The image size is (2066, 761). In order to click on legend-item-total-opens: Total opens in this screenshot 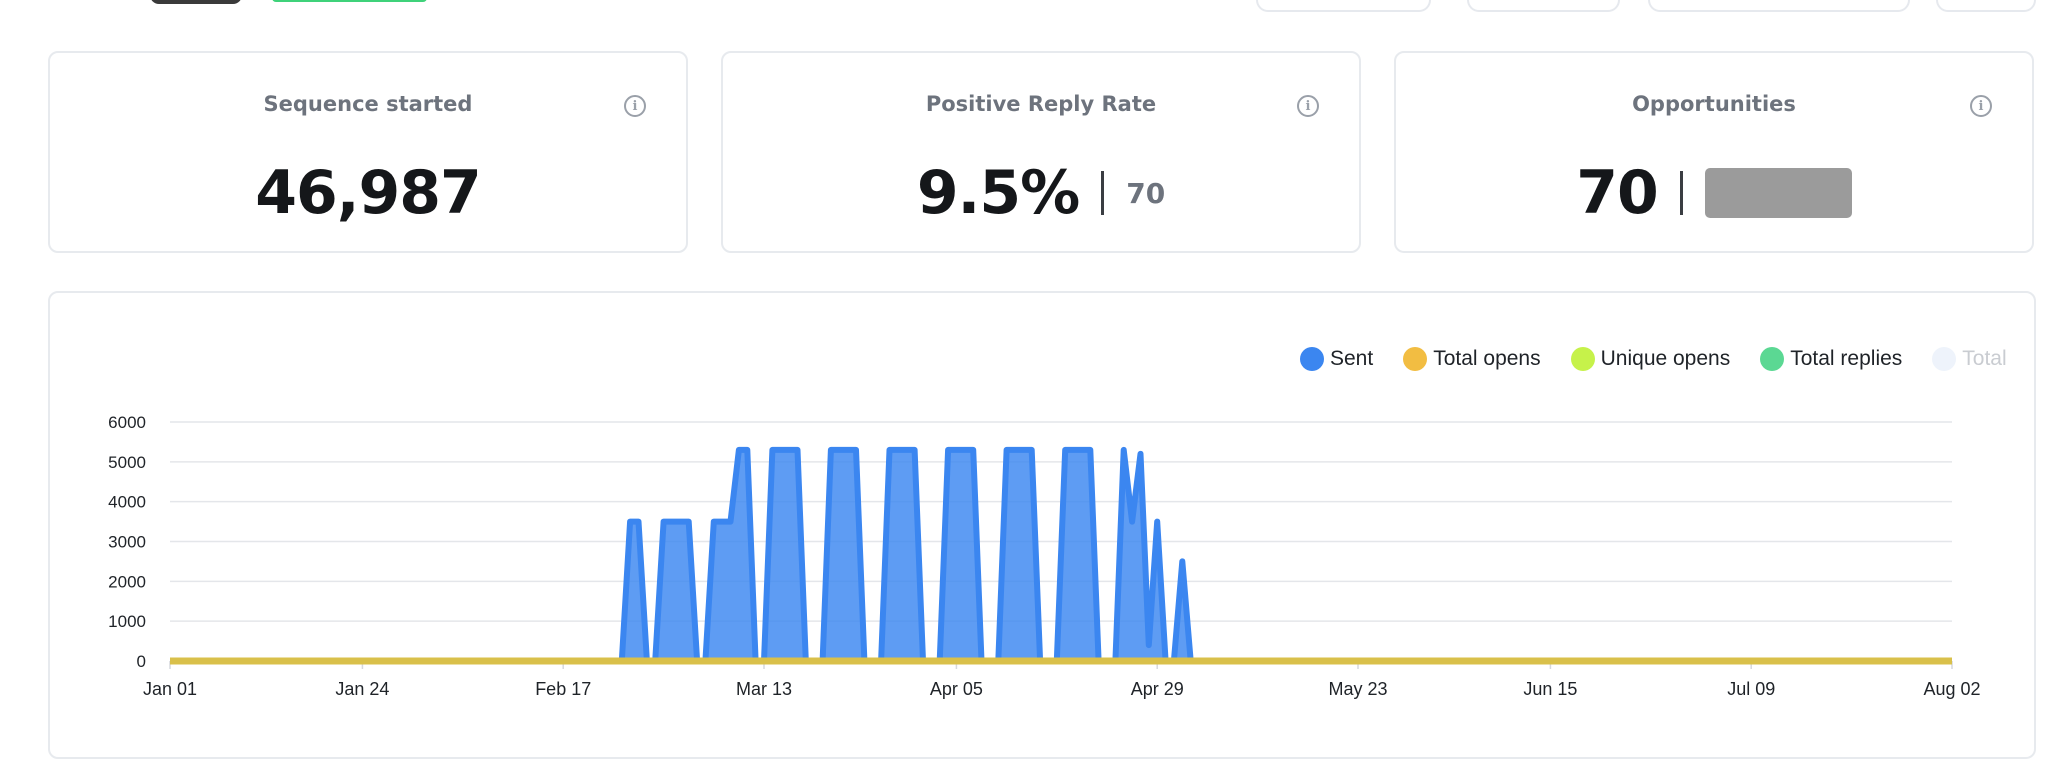, I will do `click(1472, 359)`.